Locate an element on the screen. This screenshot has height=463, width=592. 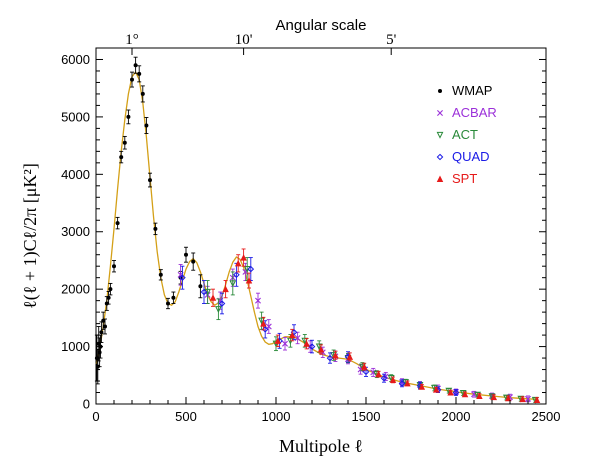
legend-marker-quad is located at coordinates (440, 157).